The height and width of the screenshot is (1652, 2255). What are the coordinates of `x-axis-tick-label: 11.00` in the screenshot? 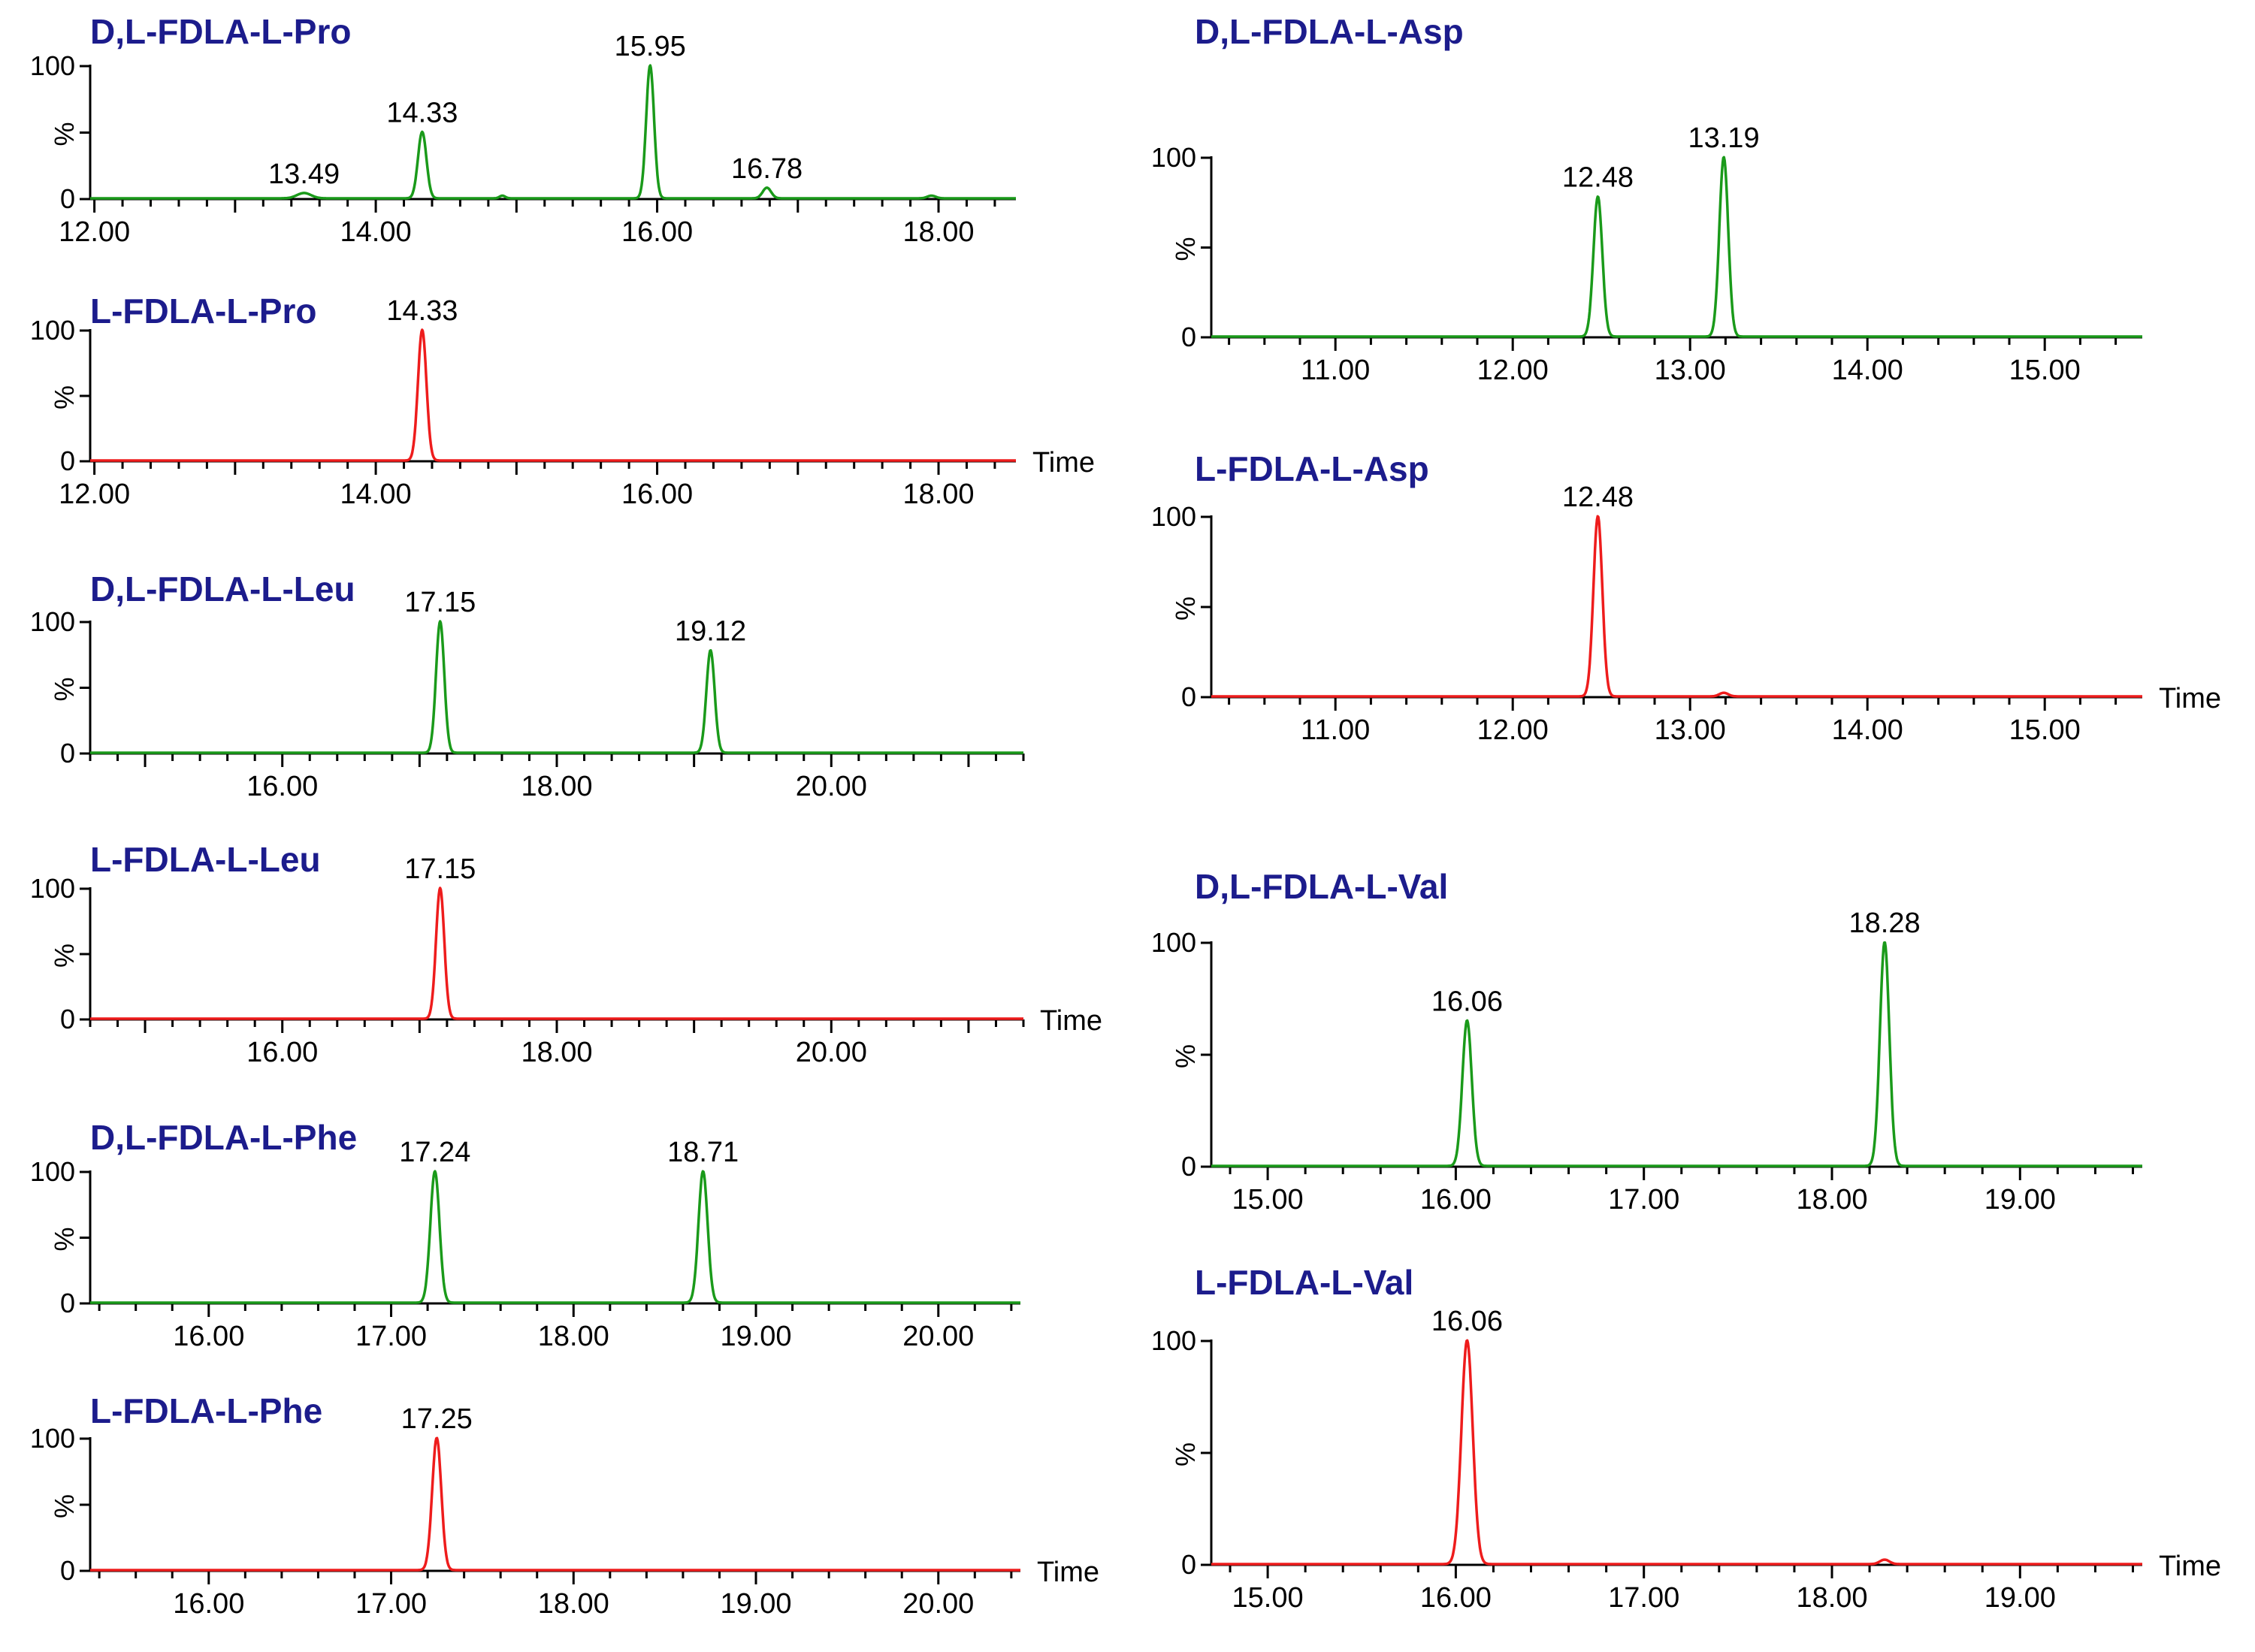 It's located at (1335, 370).